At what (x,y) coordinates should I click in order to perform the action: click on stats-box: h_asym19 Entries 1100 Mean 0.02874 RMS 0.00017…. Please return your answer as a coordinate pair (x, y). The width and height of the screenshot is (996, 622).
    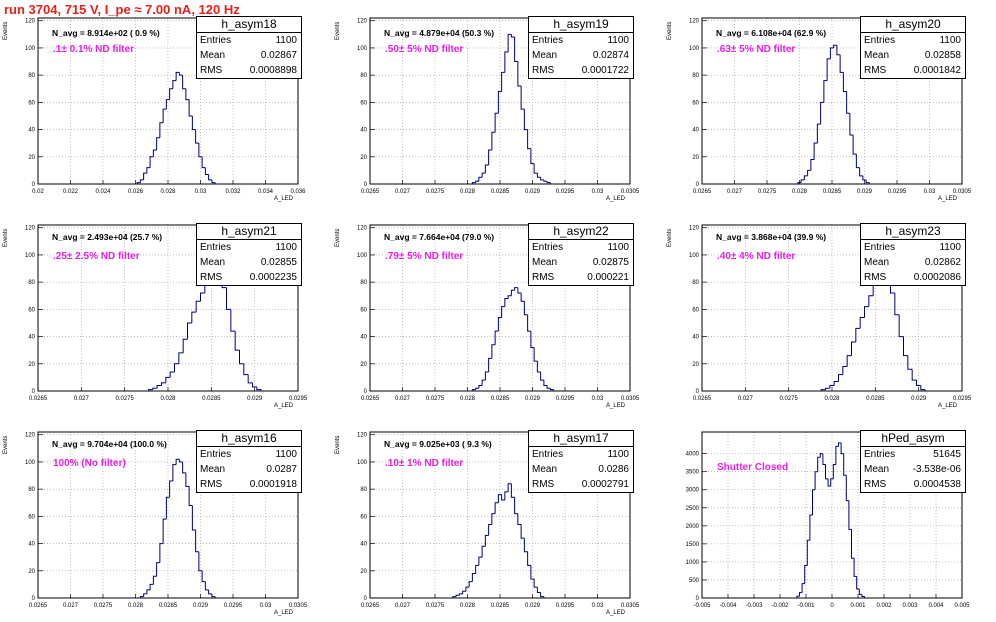
    Looking at the image, I should click on (581, 47).